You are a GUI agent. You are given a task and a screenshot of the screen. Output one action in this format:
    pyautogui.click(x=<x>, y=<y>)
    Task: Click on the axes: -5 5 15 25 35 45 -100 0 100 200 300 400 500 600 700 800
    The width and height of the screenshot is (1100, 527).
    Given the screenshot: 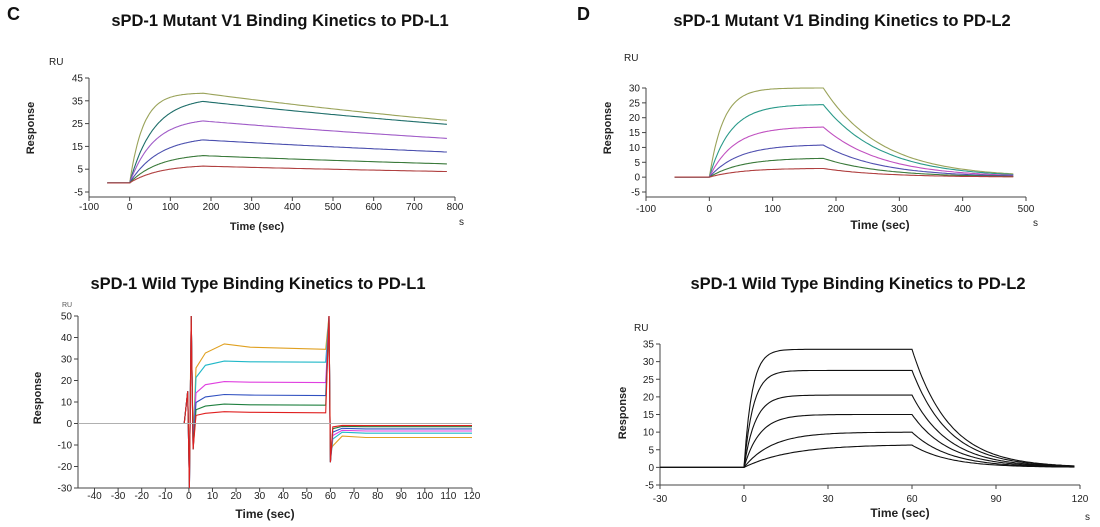 What is the action you would take?
    pyautogui.click(x=268, y=144)
    